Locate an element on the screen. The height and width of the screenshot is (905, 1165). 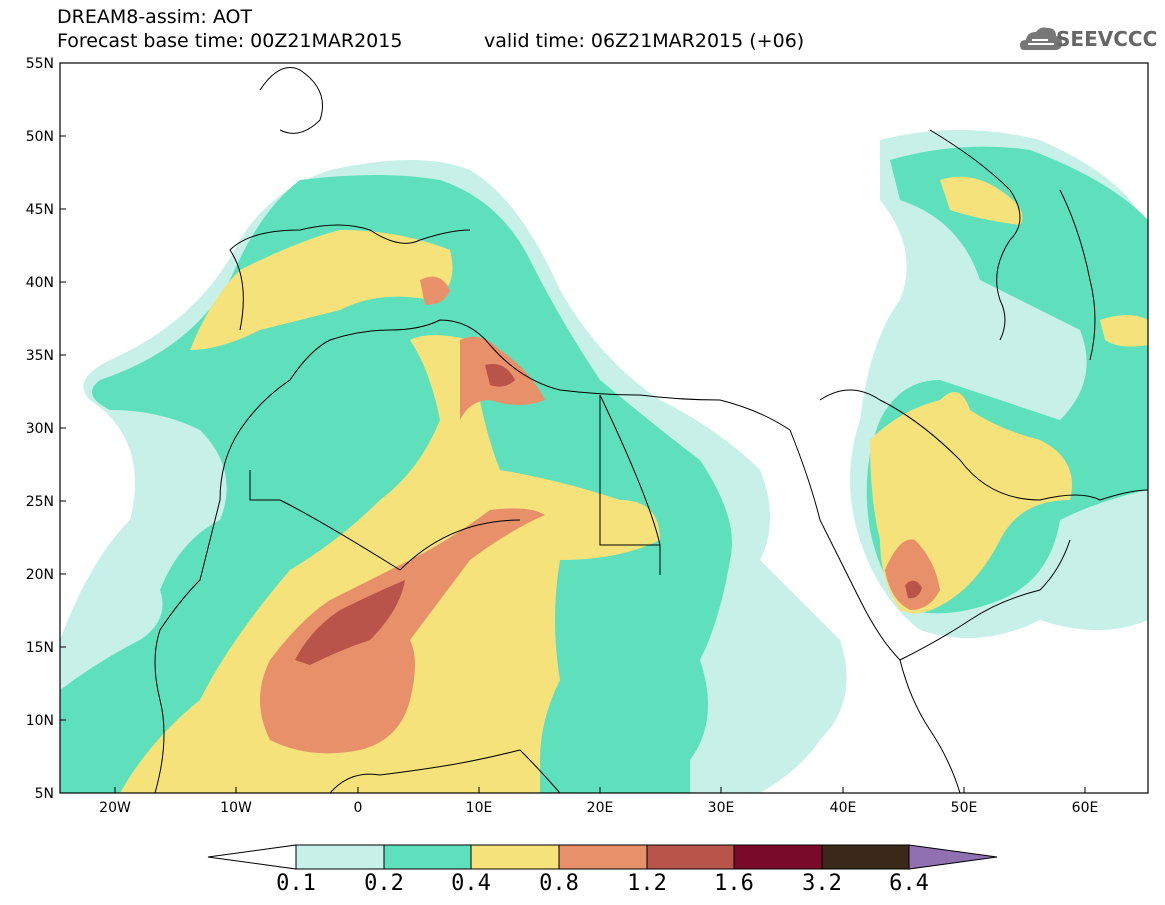
lat-label: 5N is located at coordinates (44, 794).